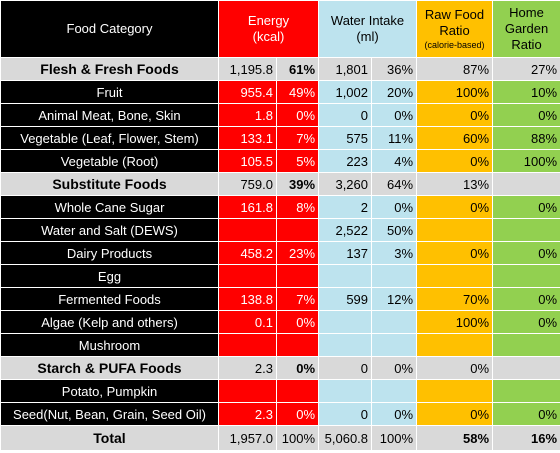  Describe the element at coordinates (109, 115) in the screenshot. I see `food-name-cell: Animal Meat, Bone, Skin` at that location.